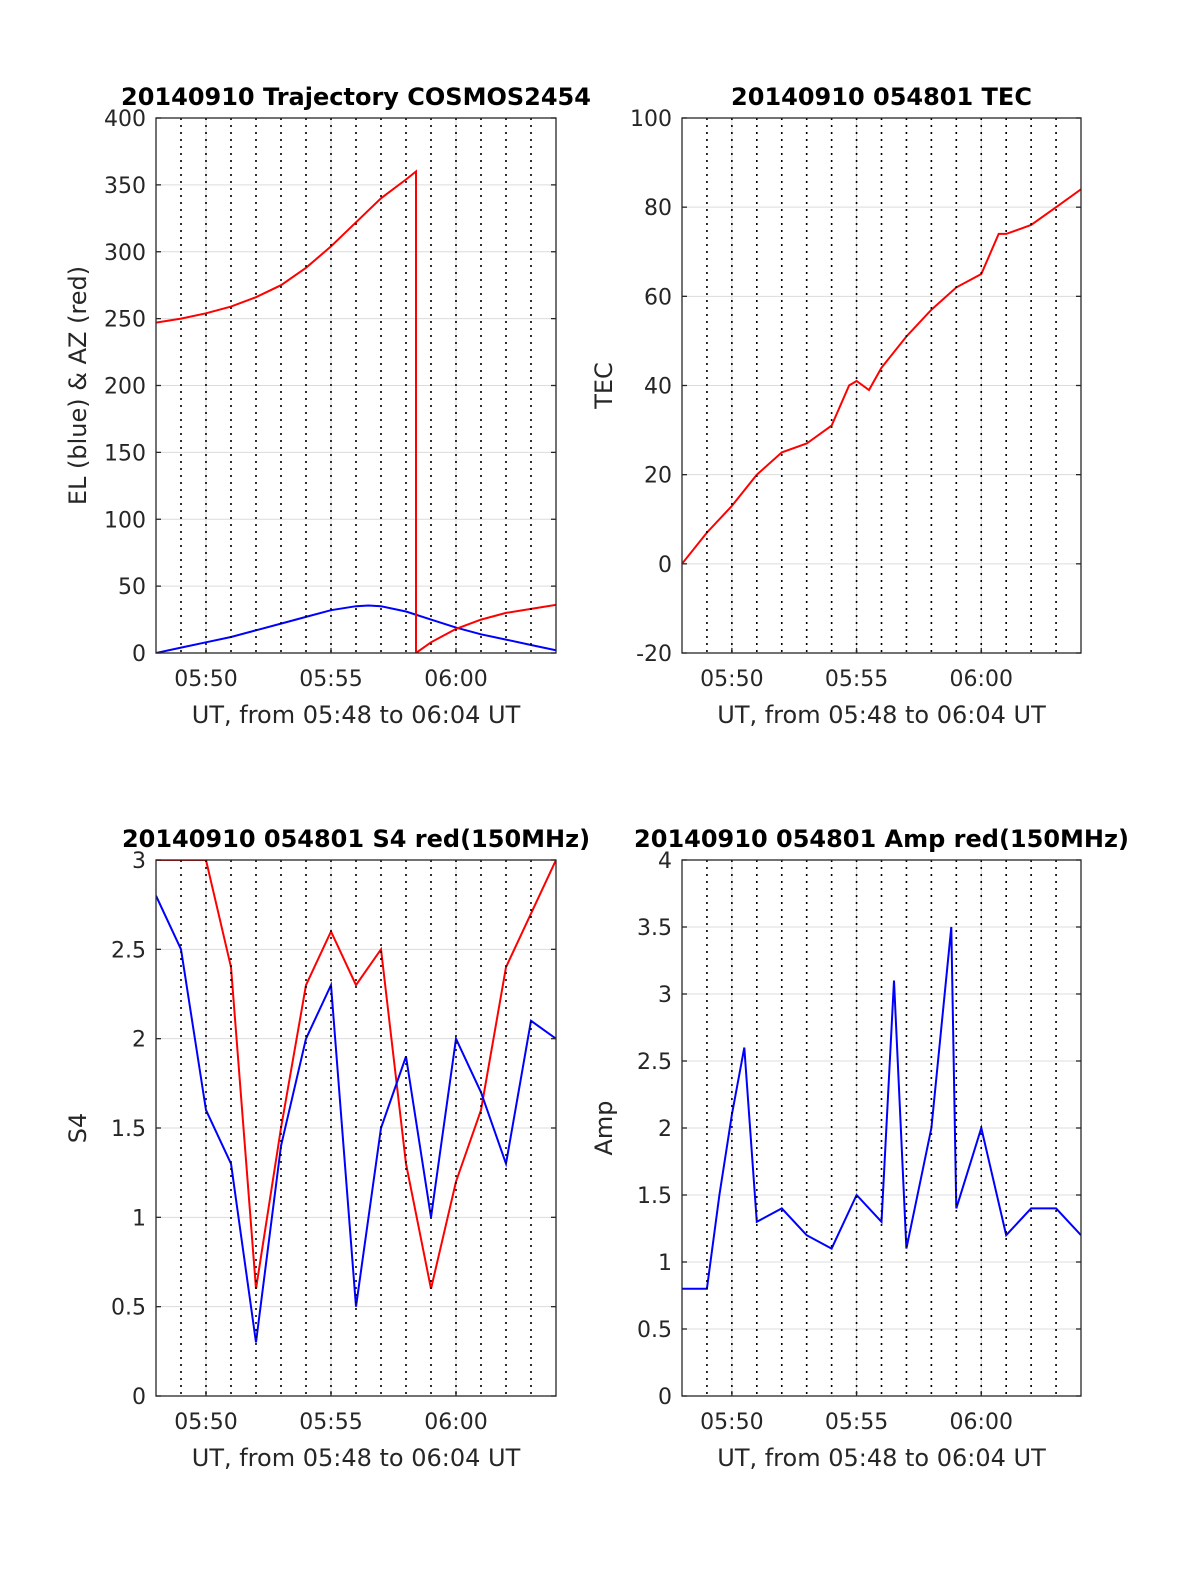 The width and height of the screenshot is (1200, 1575). What do you see at coordinates (654, 928) in the screenshot?
I see `y-tick-label: 3.5` at bounding box center [654, 928].